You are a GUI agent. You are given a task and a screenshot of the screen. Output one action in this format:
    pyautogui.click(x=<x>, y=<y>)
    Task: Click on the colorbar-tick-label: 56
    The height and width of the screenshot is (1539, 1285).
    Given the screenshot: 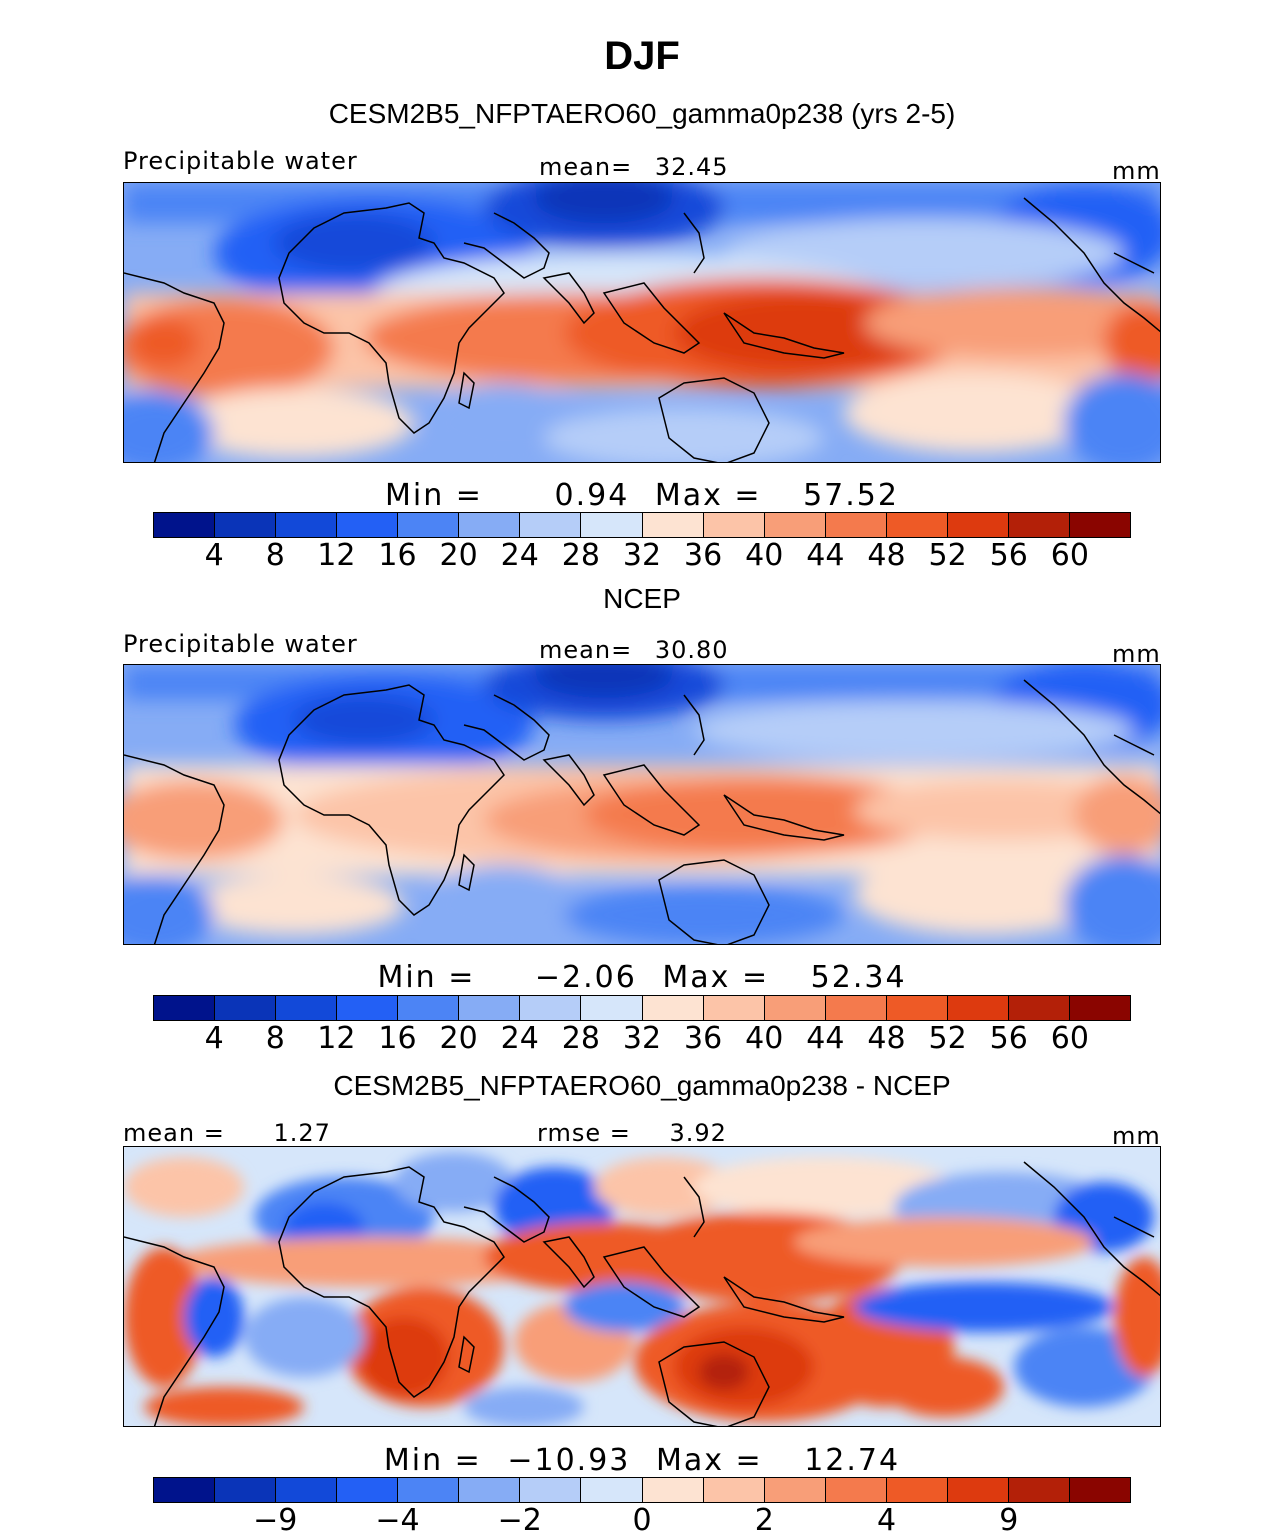 What is the action you would take?
    pyautogui.click(x=1008, y=1038)
    